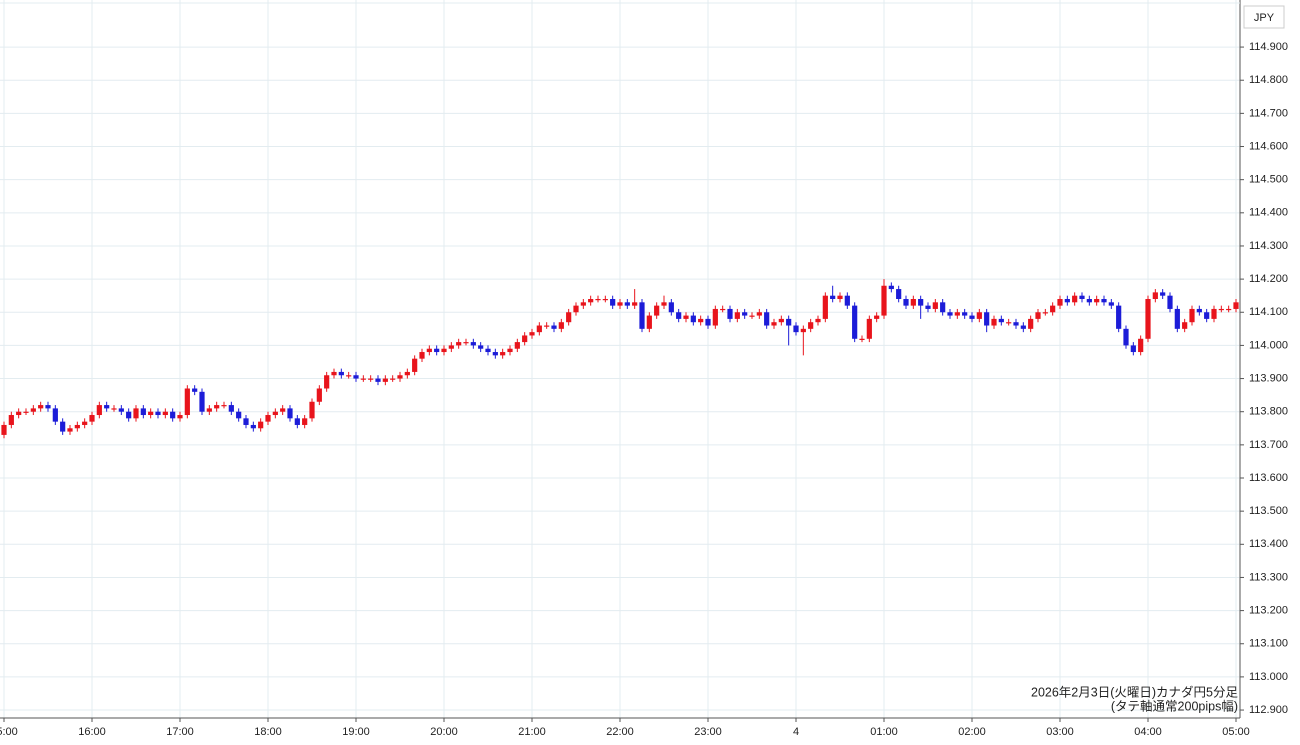 This screenshot has height=745, width=1300. I want to click on y-tick-label: 114.200, so click(1268, 279).